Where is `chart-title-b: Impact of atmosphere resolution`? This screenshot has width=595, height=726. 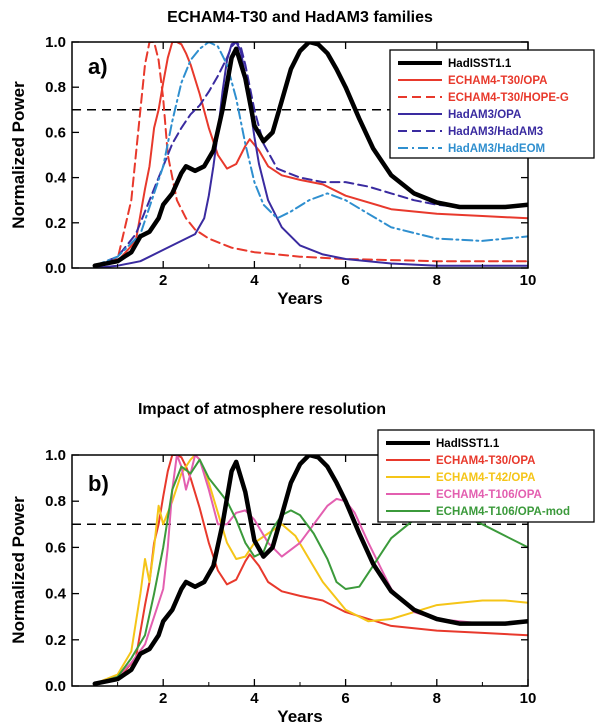 chart-title-b: Impact of atmosphere resolution is located at coordinates (262, 409).